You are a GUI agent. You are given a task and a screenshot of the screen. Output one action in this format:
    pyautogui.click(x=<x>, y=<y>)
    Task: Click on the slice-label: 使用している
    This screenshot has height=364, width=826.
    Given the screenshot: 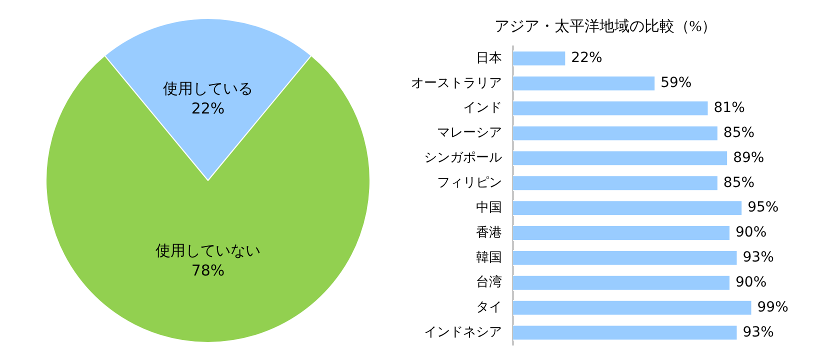 What is the action you would take?
    pyautogui.click(x=208, y=88)
    